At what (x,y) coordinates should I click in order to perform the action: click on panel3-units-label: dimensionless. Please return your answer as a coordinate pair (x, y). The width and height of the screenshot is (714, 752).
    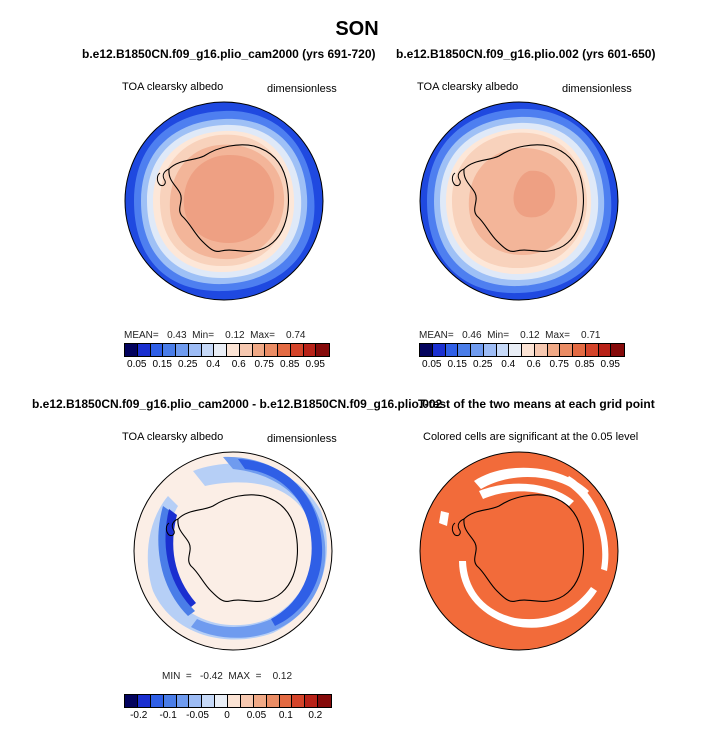
    Looking at the image, I should click on (302, 439).